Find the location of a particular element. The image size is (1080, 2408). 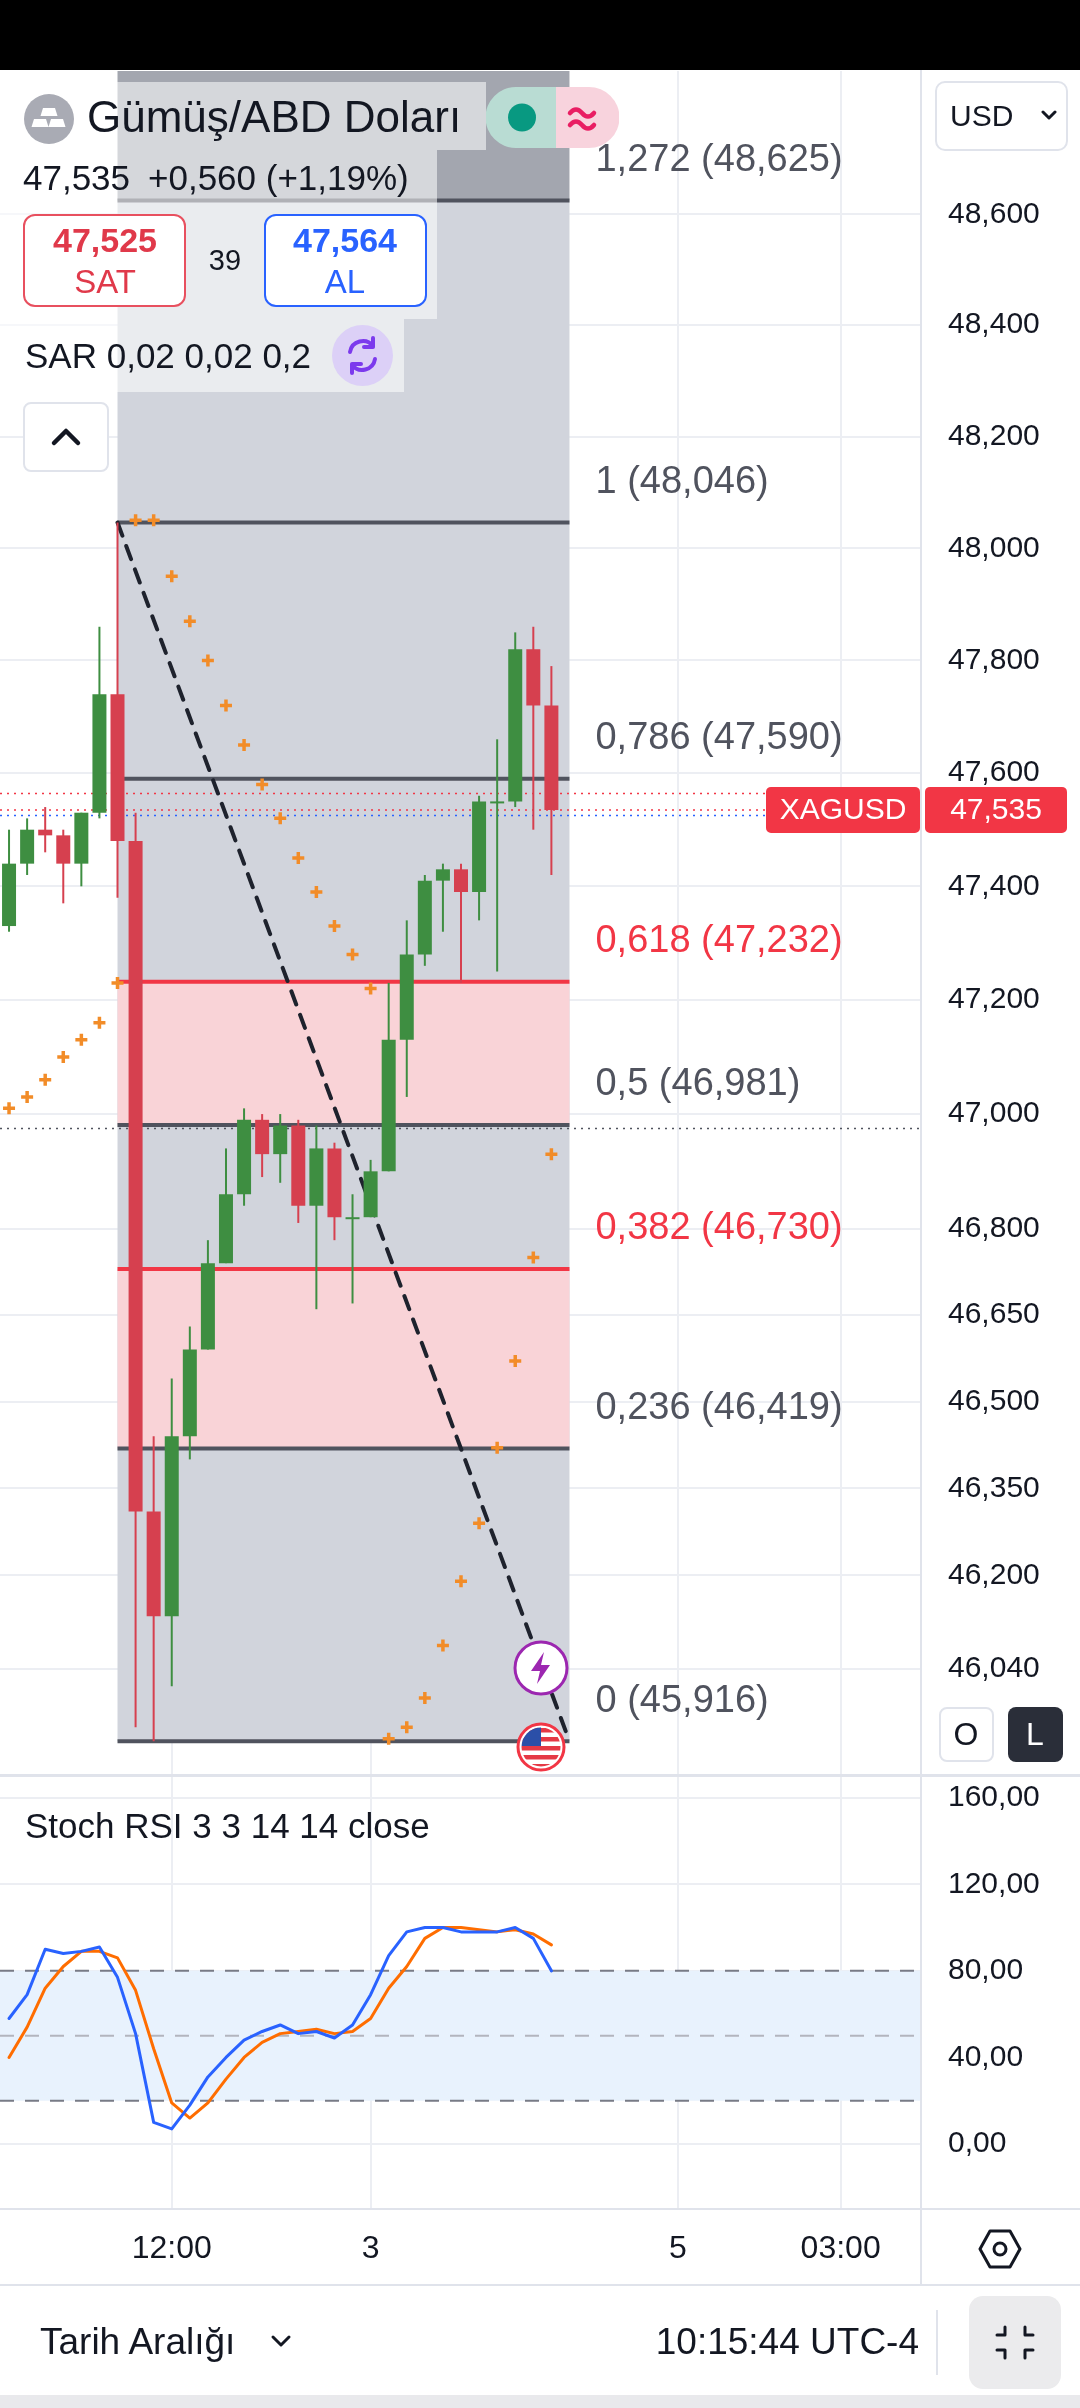

y-tick-label: 46,500 is located at coordinates (994, 1399).